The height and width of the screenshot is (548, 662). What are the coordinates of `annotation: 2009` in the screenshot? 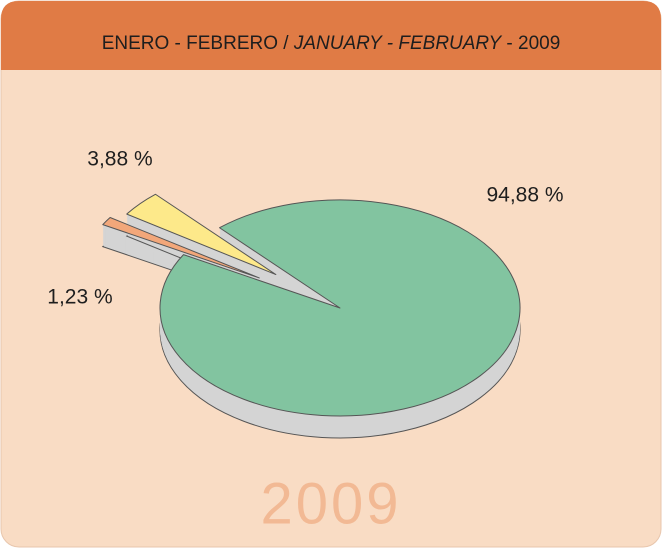 It's located at (330, 503).